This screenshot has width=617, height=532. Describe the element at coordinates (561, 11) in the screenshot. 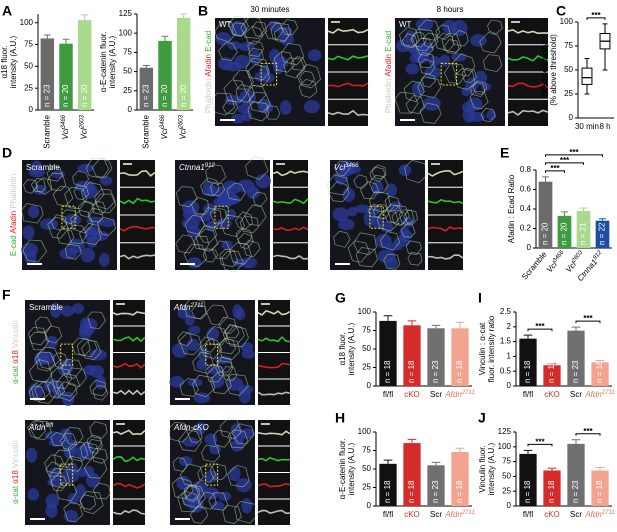

I see `panel-letter: C` at that location.